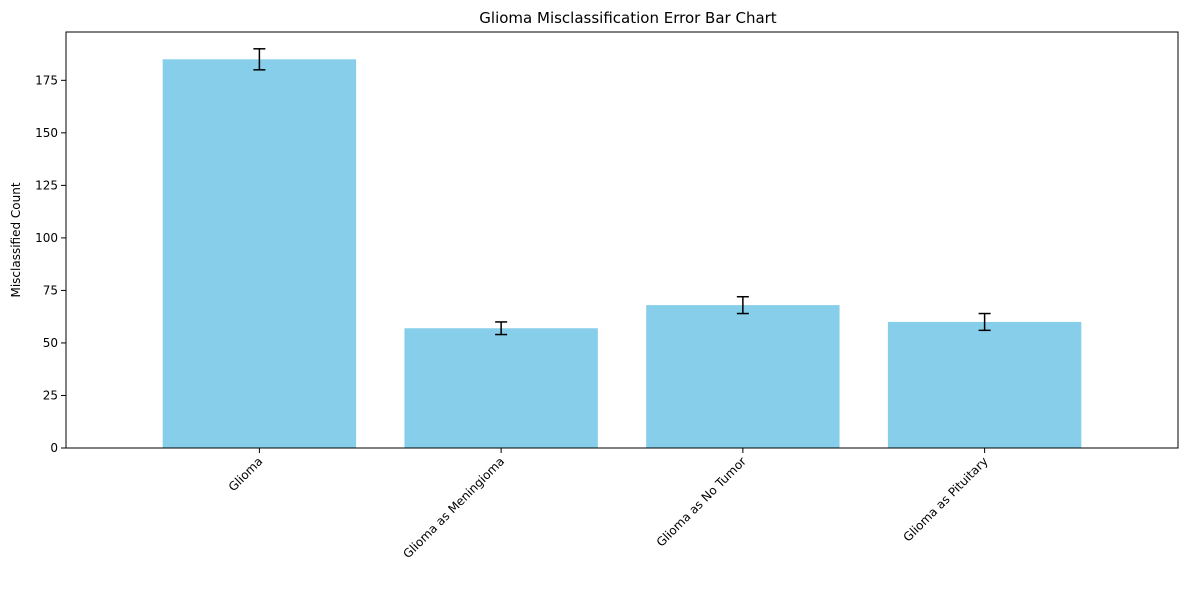 The width and height of the screenshot is (1189, 590). What do you see at coordinates (246, 474) in the screenshot?
I see `x-tick-label-0: Glioma` at bounding box center [246, 474].